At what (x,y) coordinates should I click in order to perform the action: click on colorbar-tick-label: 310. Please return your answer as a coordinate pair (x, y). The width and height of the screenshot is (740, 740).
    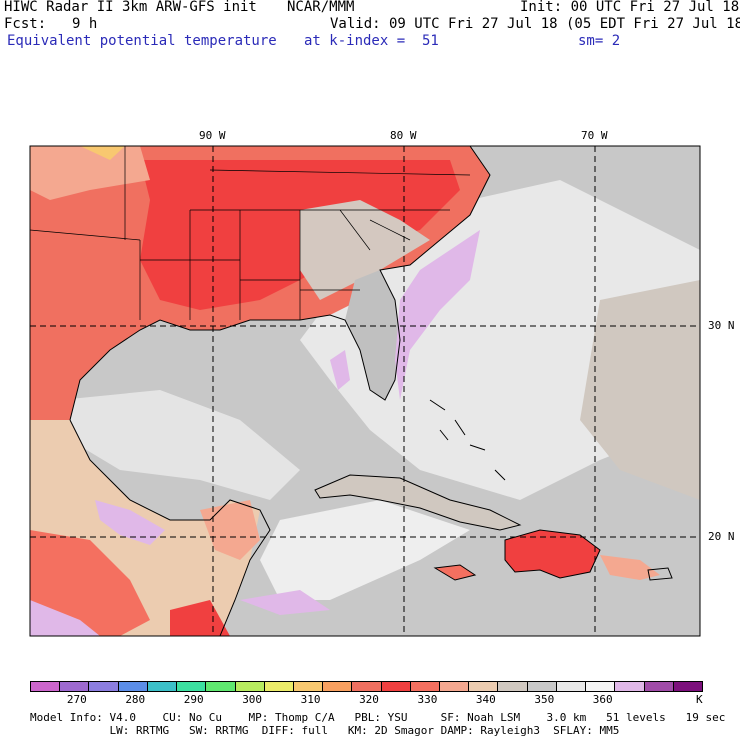
    Looking at the image, I should click on (310, 699).